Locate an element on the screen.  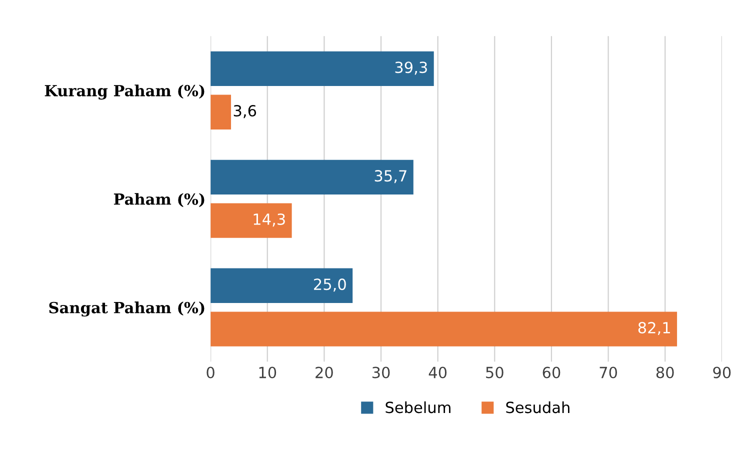
x-tick-label: 60 is located at coordinates (551, 372).